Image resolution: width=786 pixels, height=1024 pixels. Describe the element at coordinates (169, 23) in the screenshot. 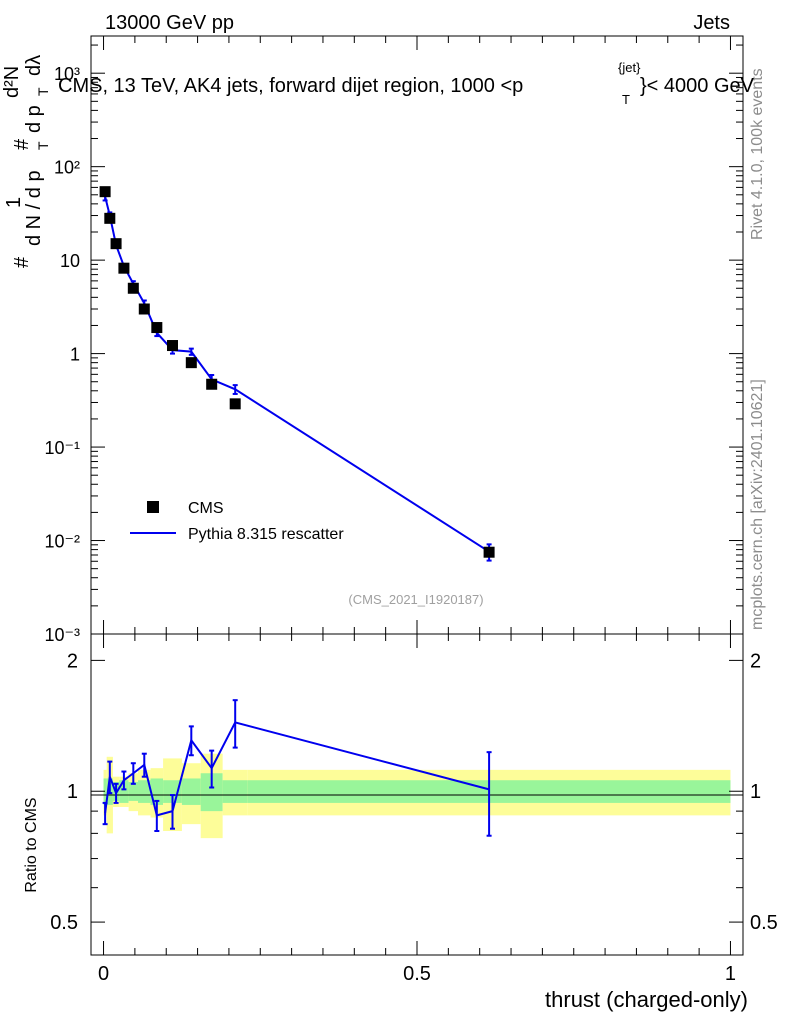

I see `energy-label: 13000 GeV pp` at that location.